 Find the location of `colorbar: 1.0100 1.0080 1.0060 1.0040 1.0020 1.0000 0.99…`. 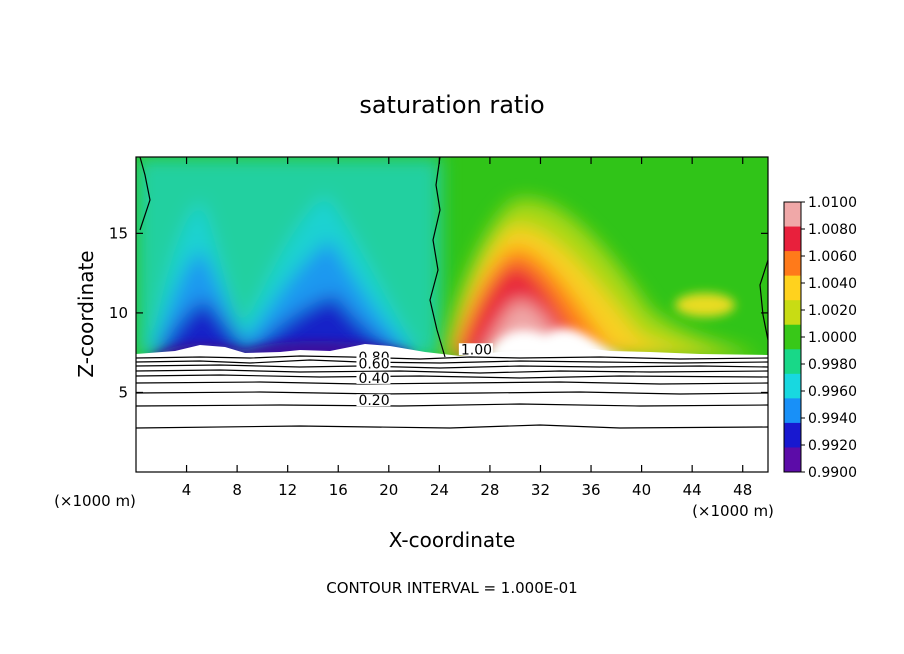

colorbar: 1.0100 1.0080 1.0060 1.0040 1.0020 1.0000 0.99… is located at coordinates (820, 338).